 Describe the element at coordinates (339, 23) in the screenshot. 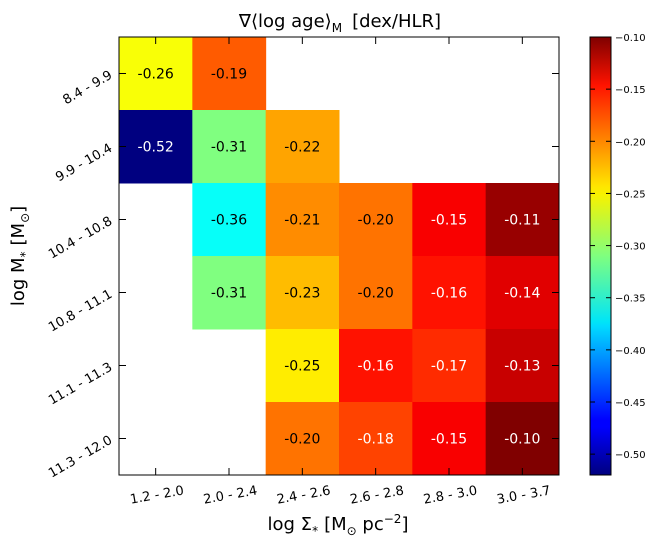

I see `chart-title: ∇⟨log age⟩M [dex/HLR]` at that location.